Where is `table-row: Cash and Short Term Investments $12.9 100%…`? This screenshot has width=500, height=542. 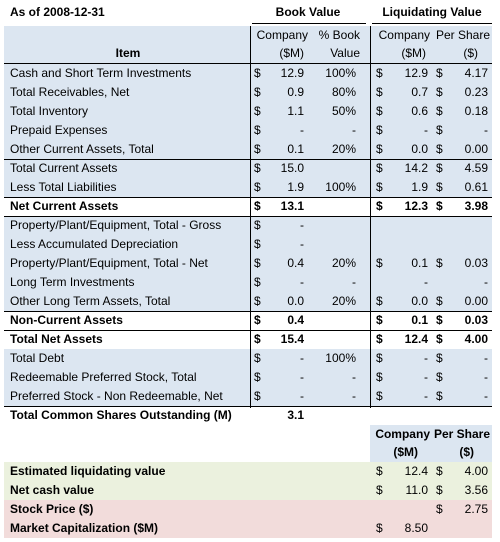 table-row: Cash and Short Term Investments $12.9 100%… is located at coordinates (250, 73).